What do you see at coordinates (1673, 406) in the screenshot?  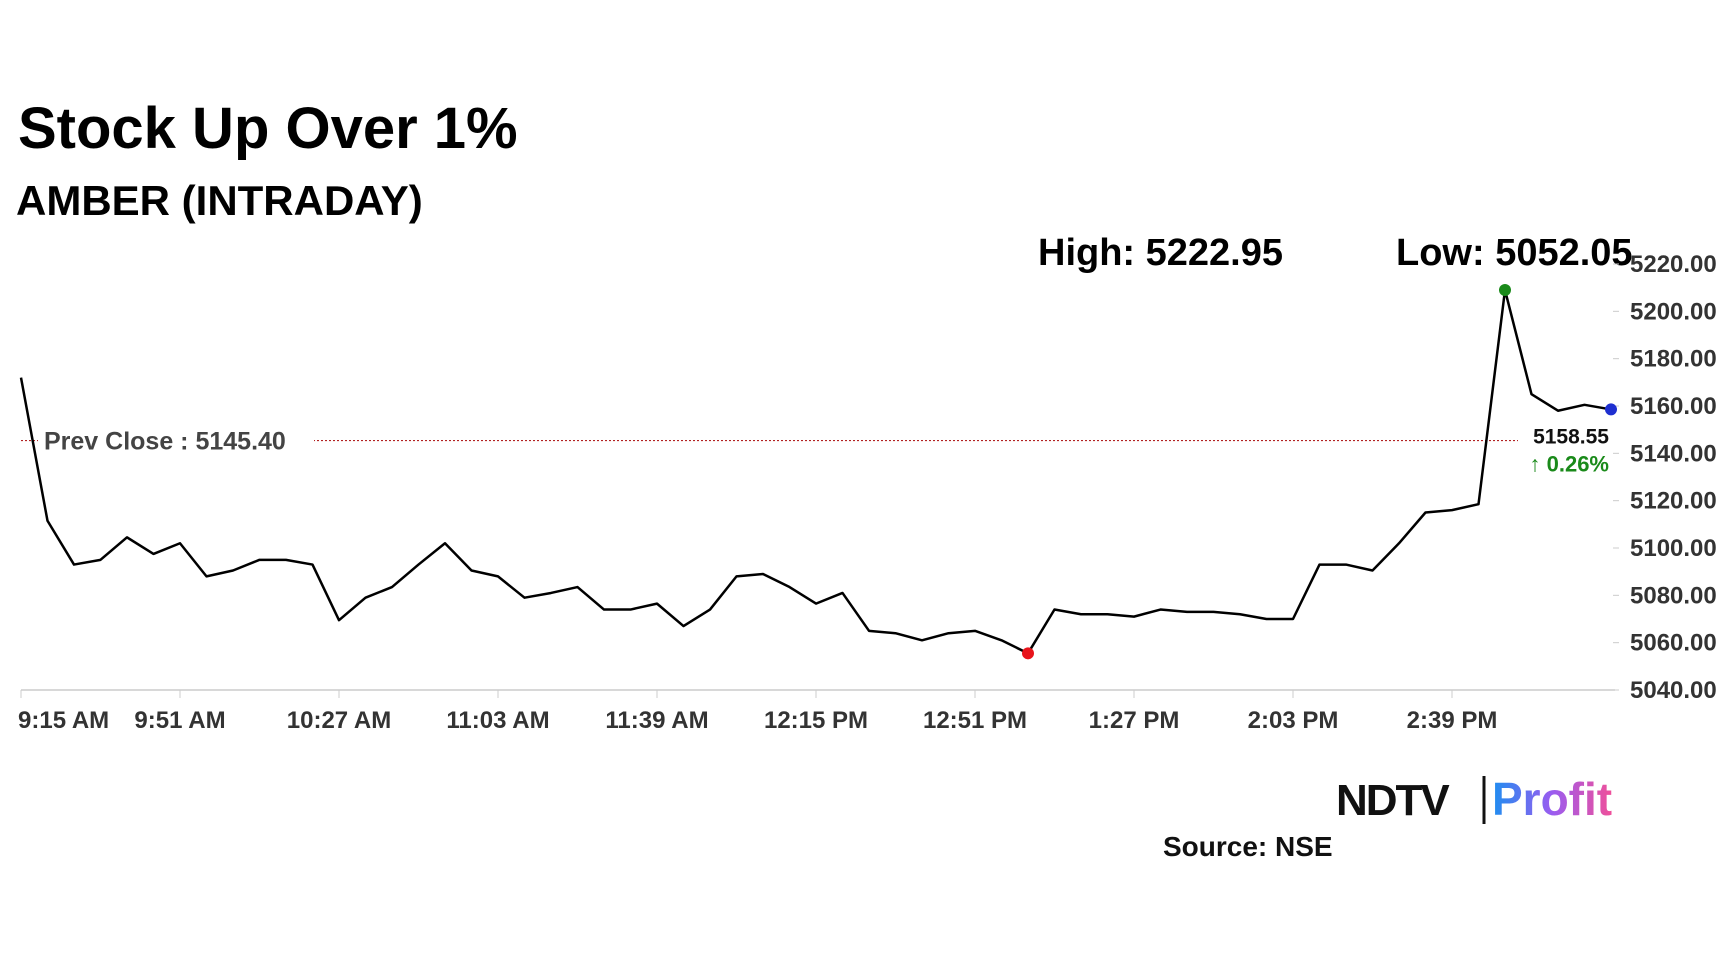 I see `y-tick-label: 5160.00` at bounding box center [1673, 406].